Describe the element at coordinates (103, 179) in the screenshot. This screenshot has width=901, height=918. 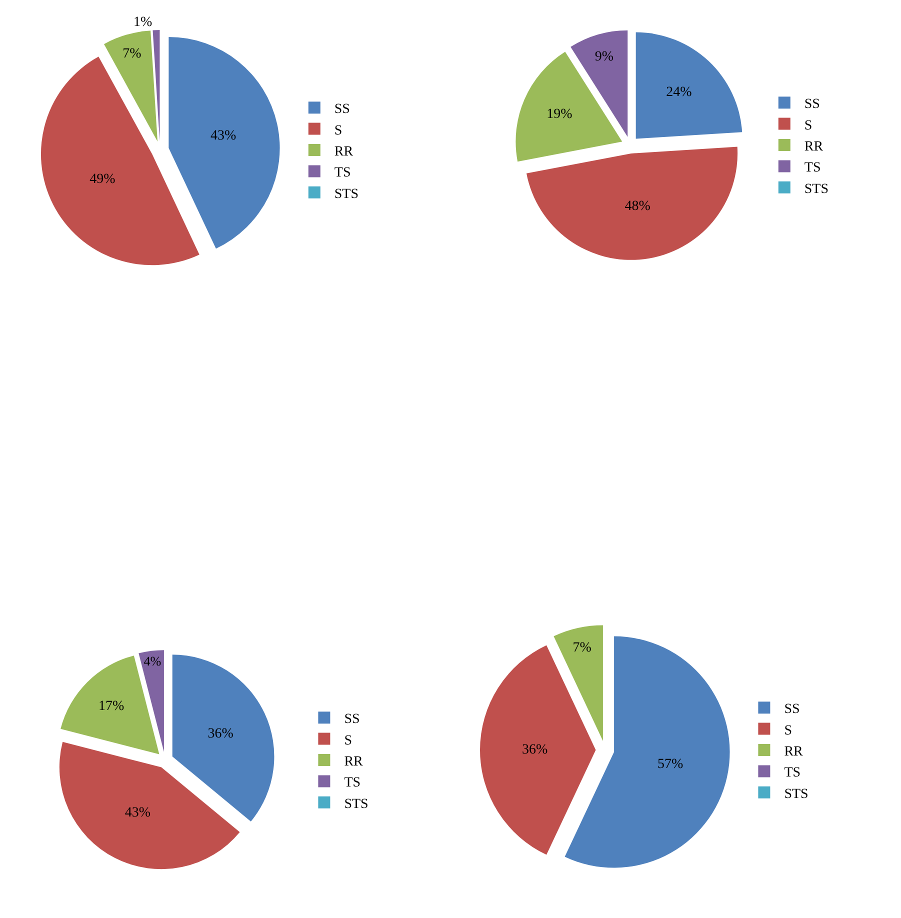
I see `data-label: 49%` at that location.